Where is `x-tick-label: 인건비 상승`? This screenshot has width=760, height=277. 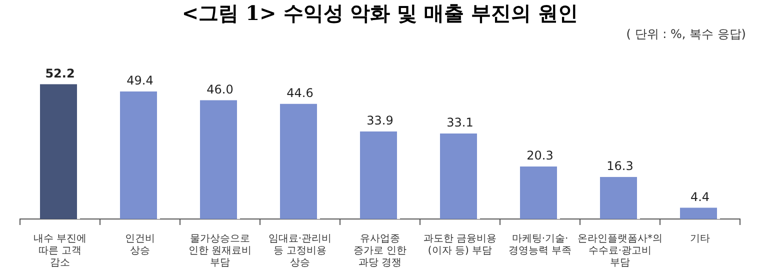 x-tick-label: 인건비 상승 is located at coordinates (140, 245).